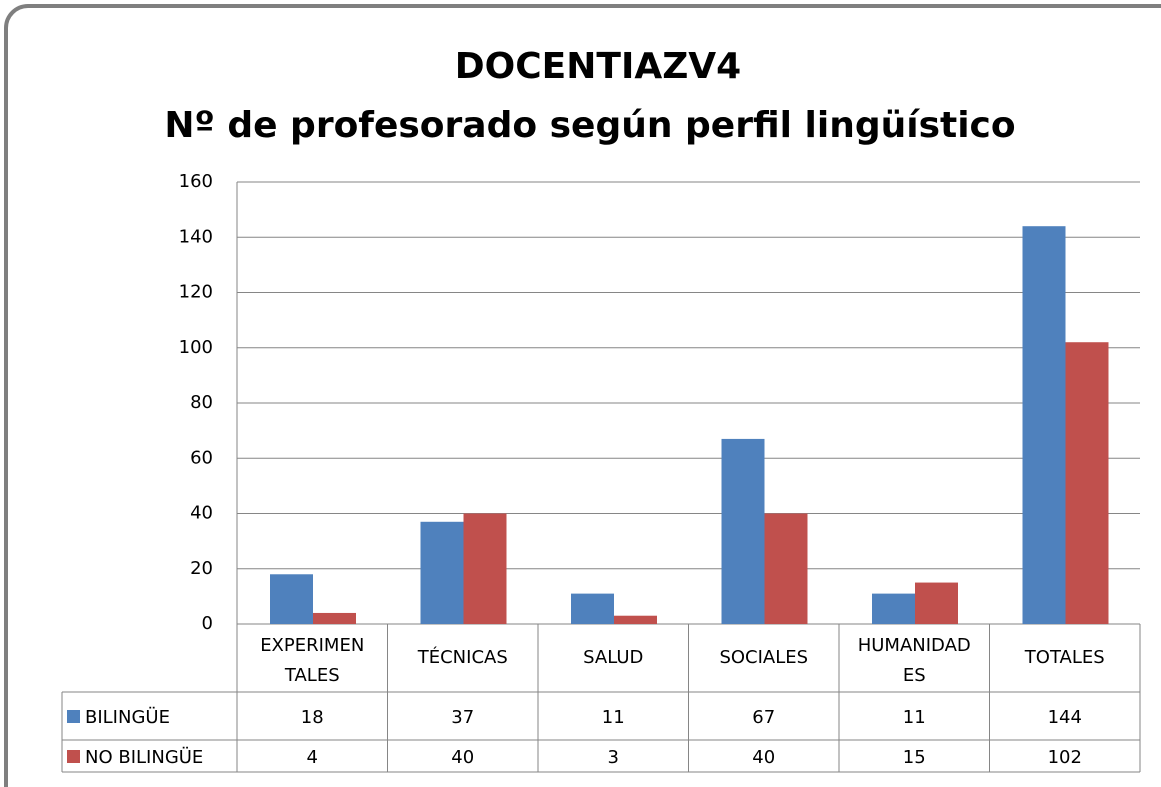 The image size is (1161, 787). I want to click on y-tick-label: 160, so click(196, 181).